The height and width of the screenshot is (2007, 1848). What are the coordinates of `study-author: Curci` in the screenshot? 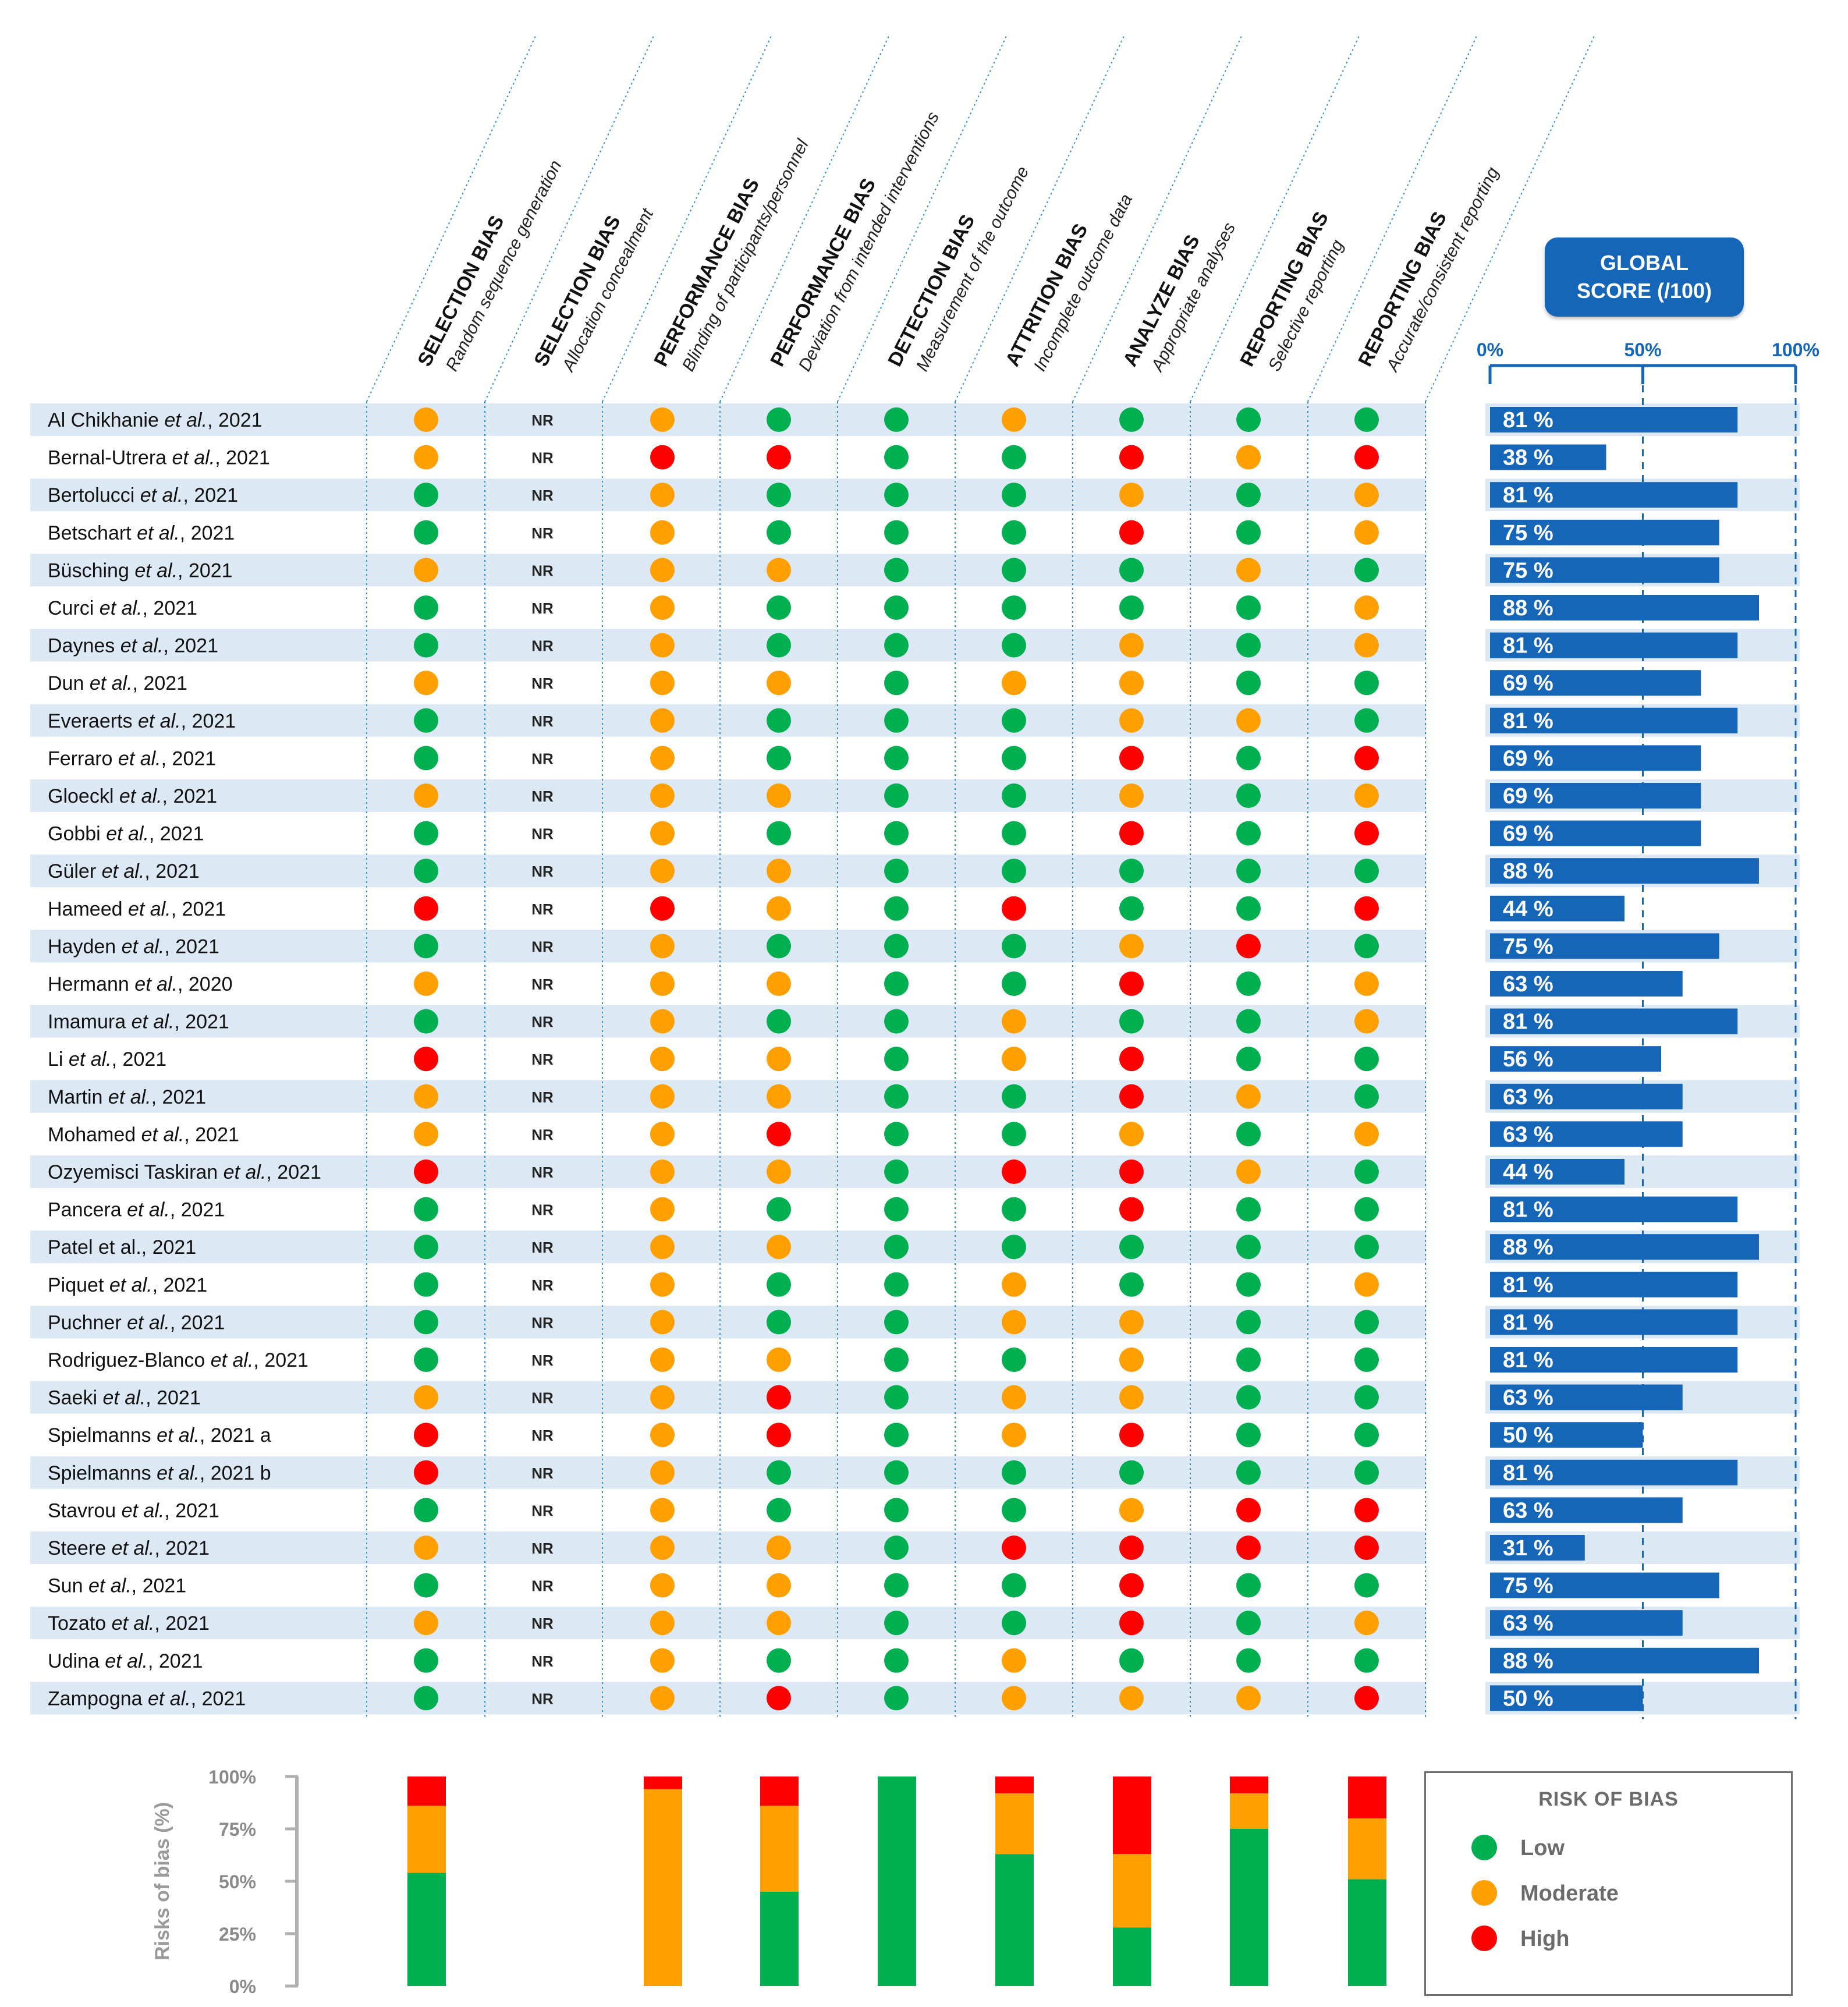 It's located at (74, 608).